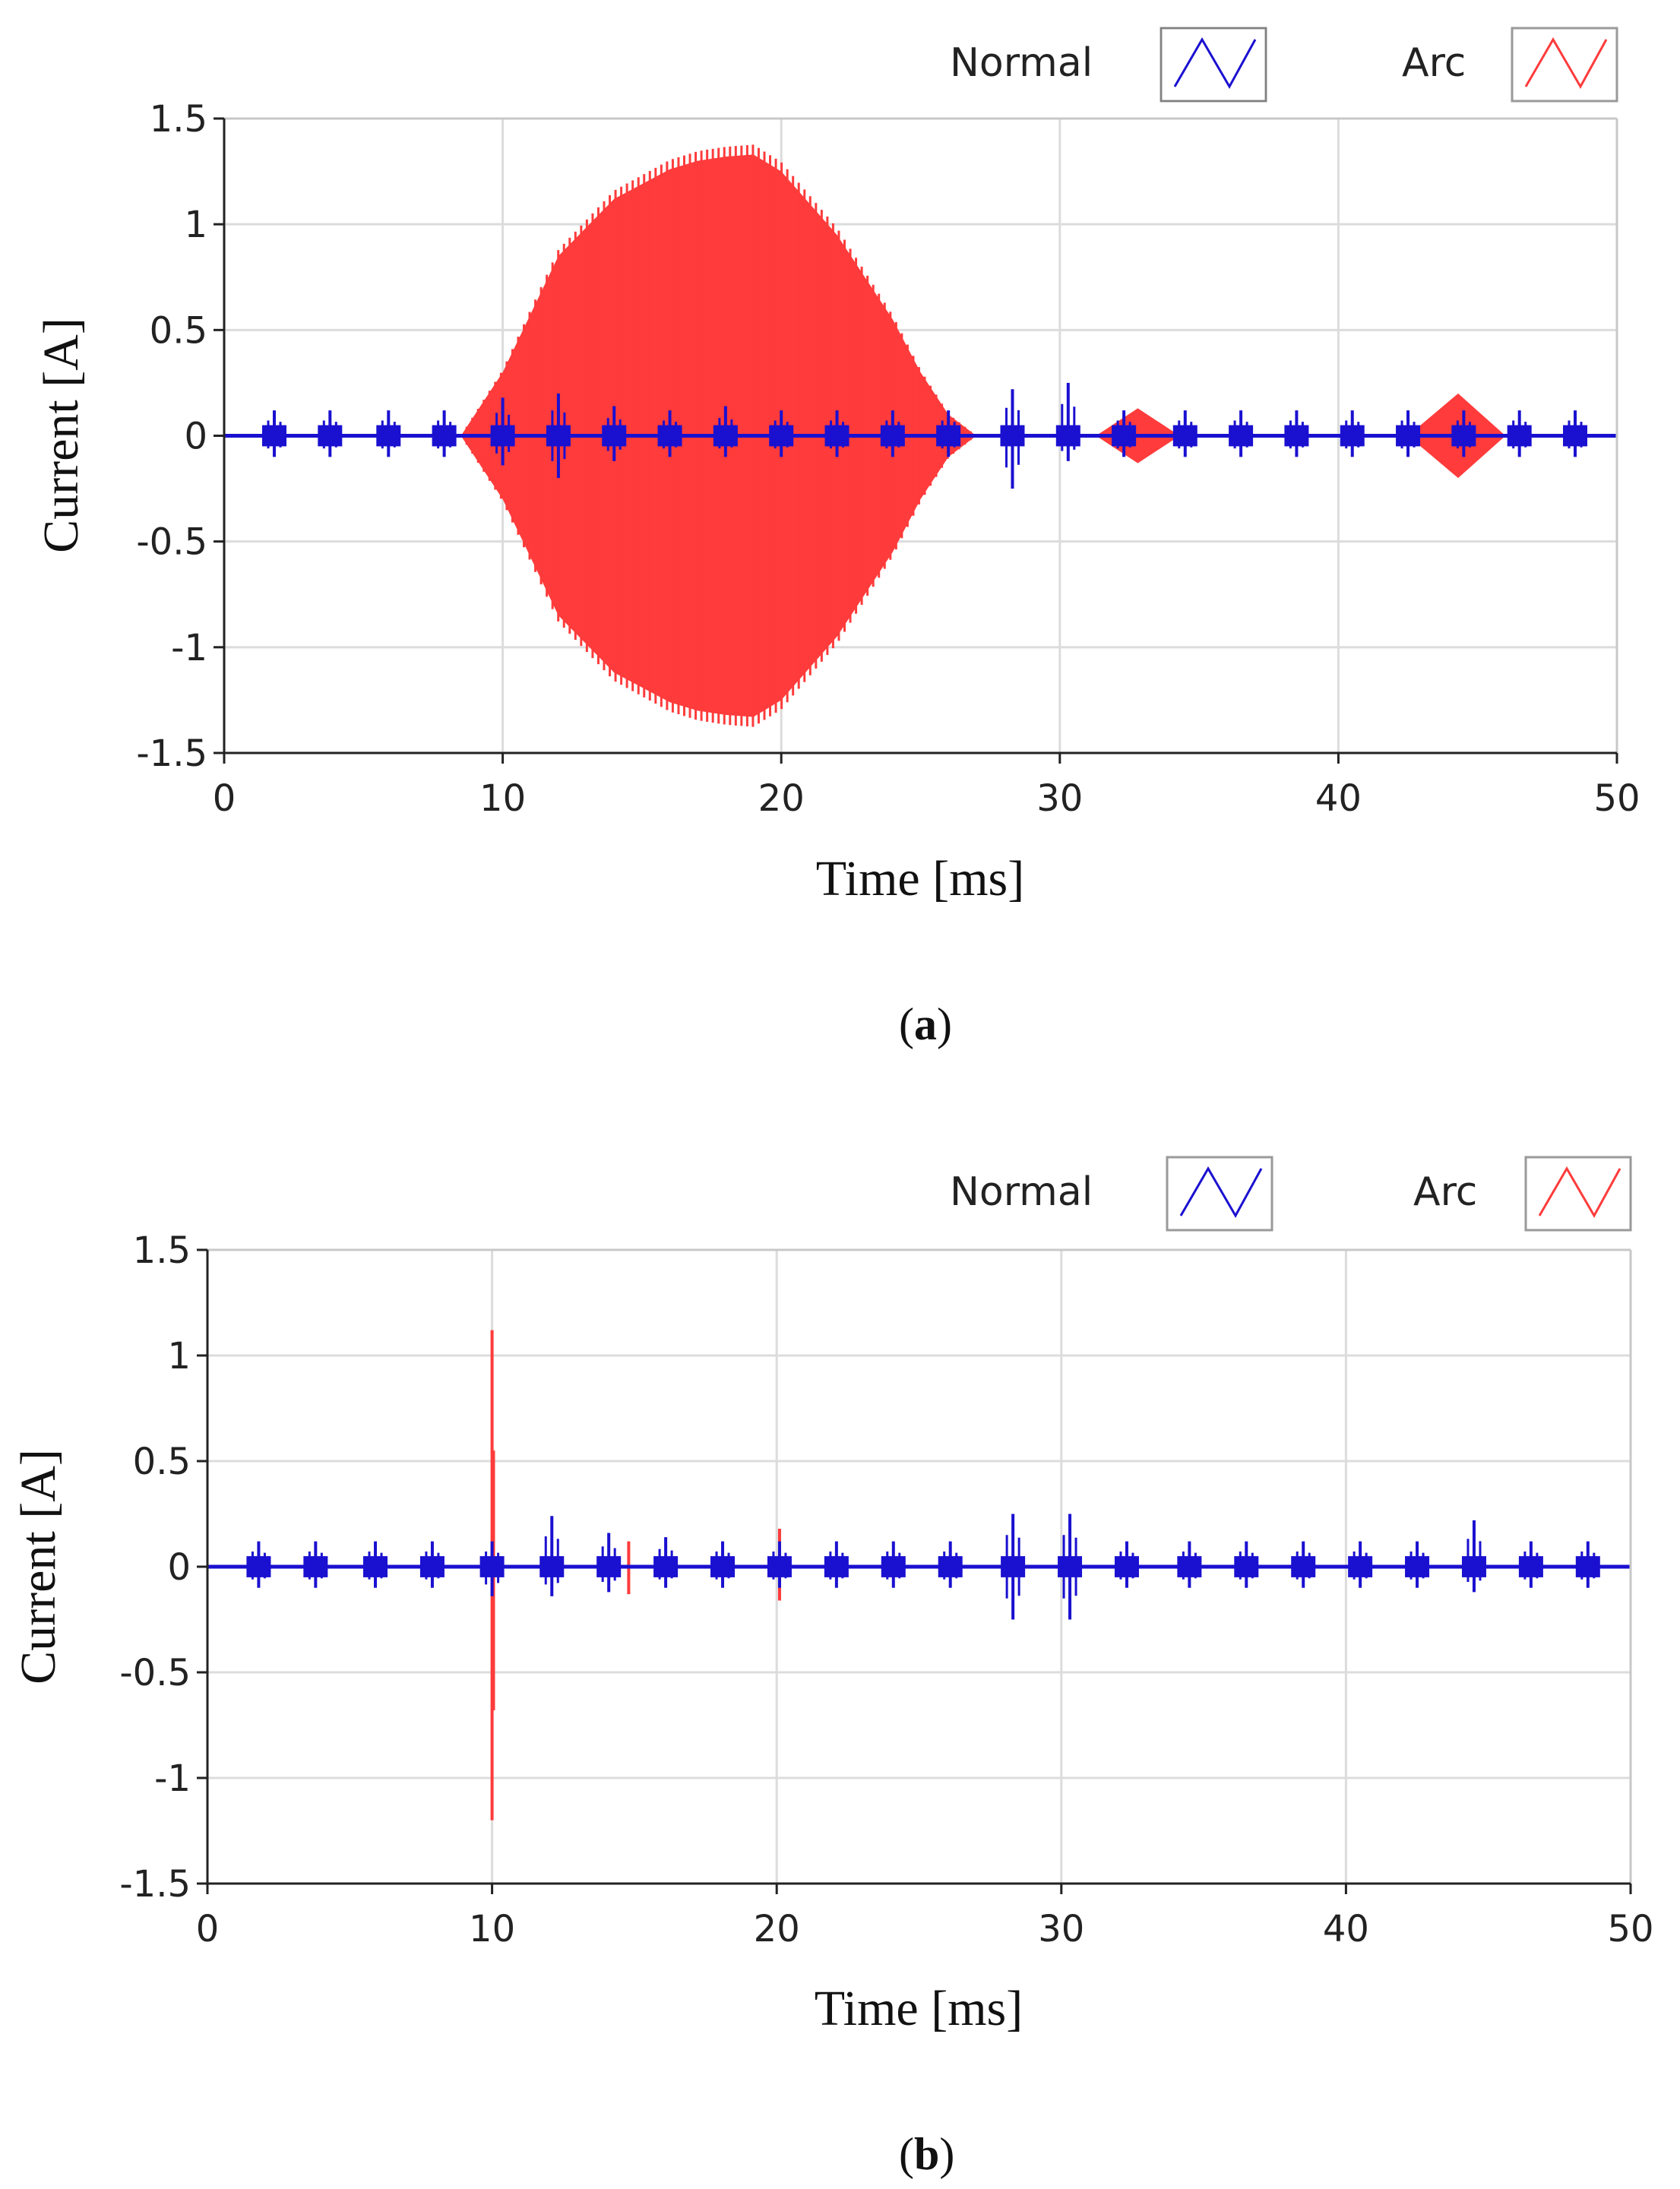 The height and width of the screenshot is (2189, 1680). What do you see at coordinates (179, 1356) in the screenshot?
I see `y-tick-label: 1` at bounding box center [179, 1356].